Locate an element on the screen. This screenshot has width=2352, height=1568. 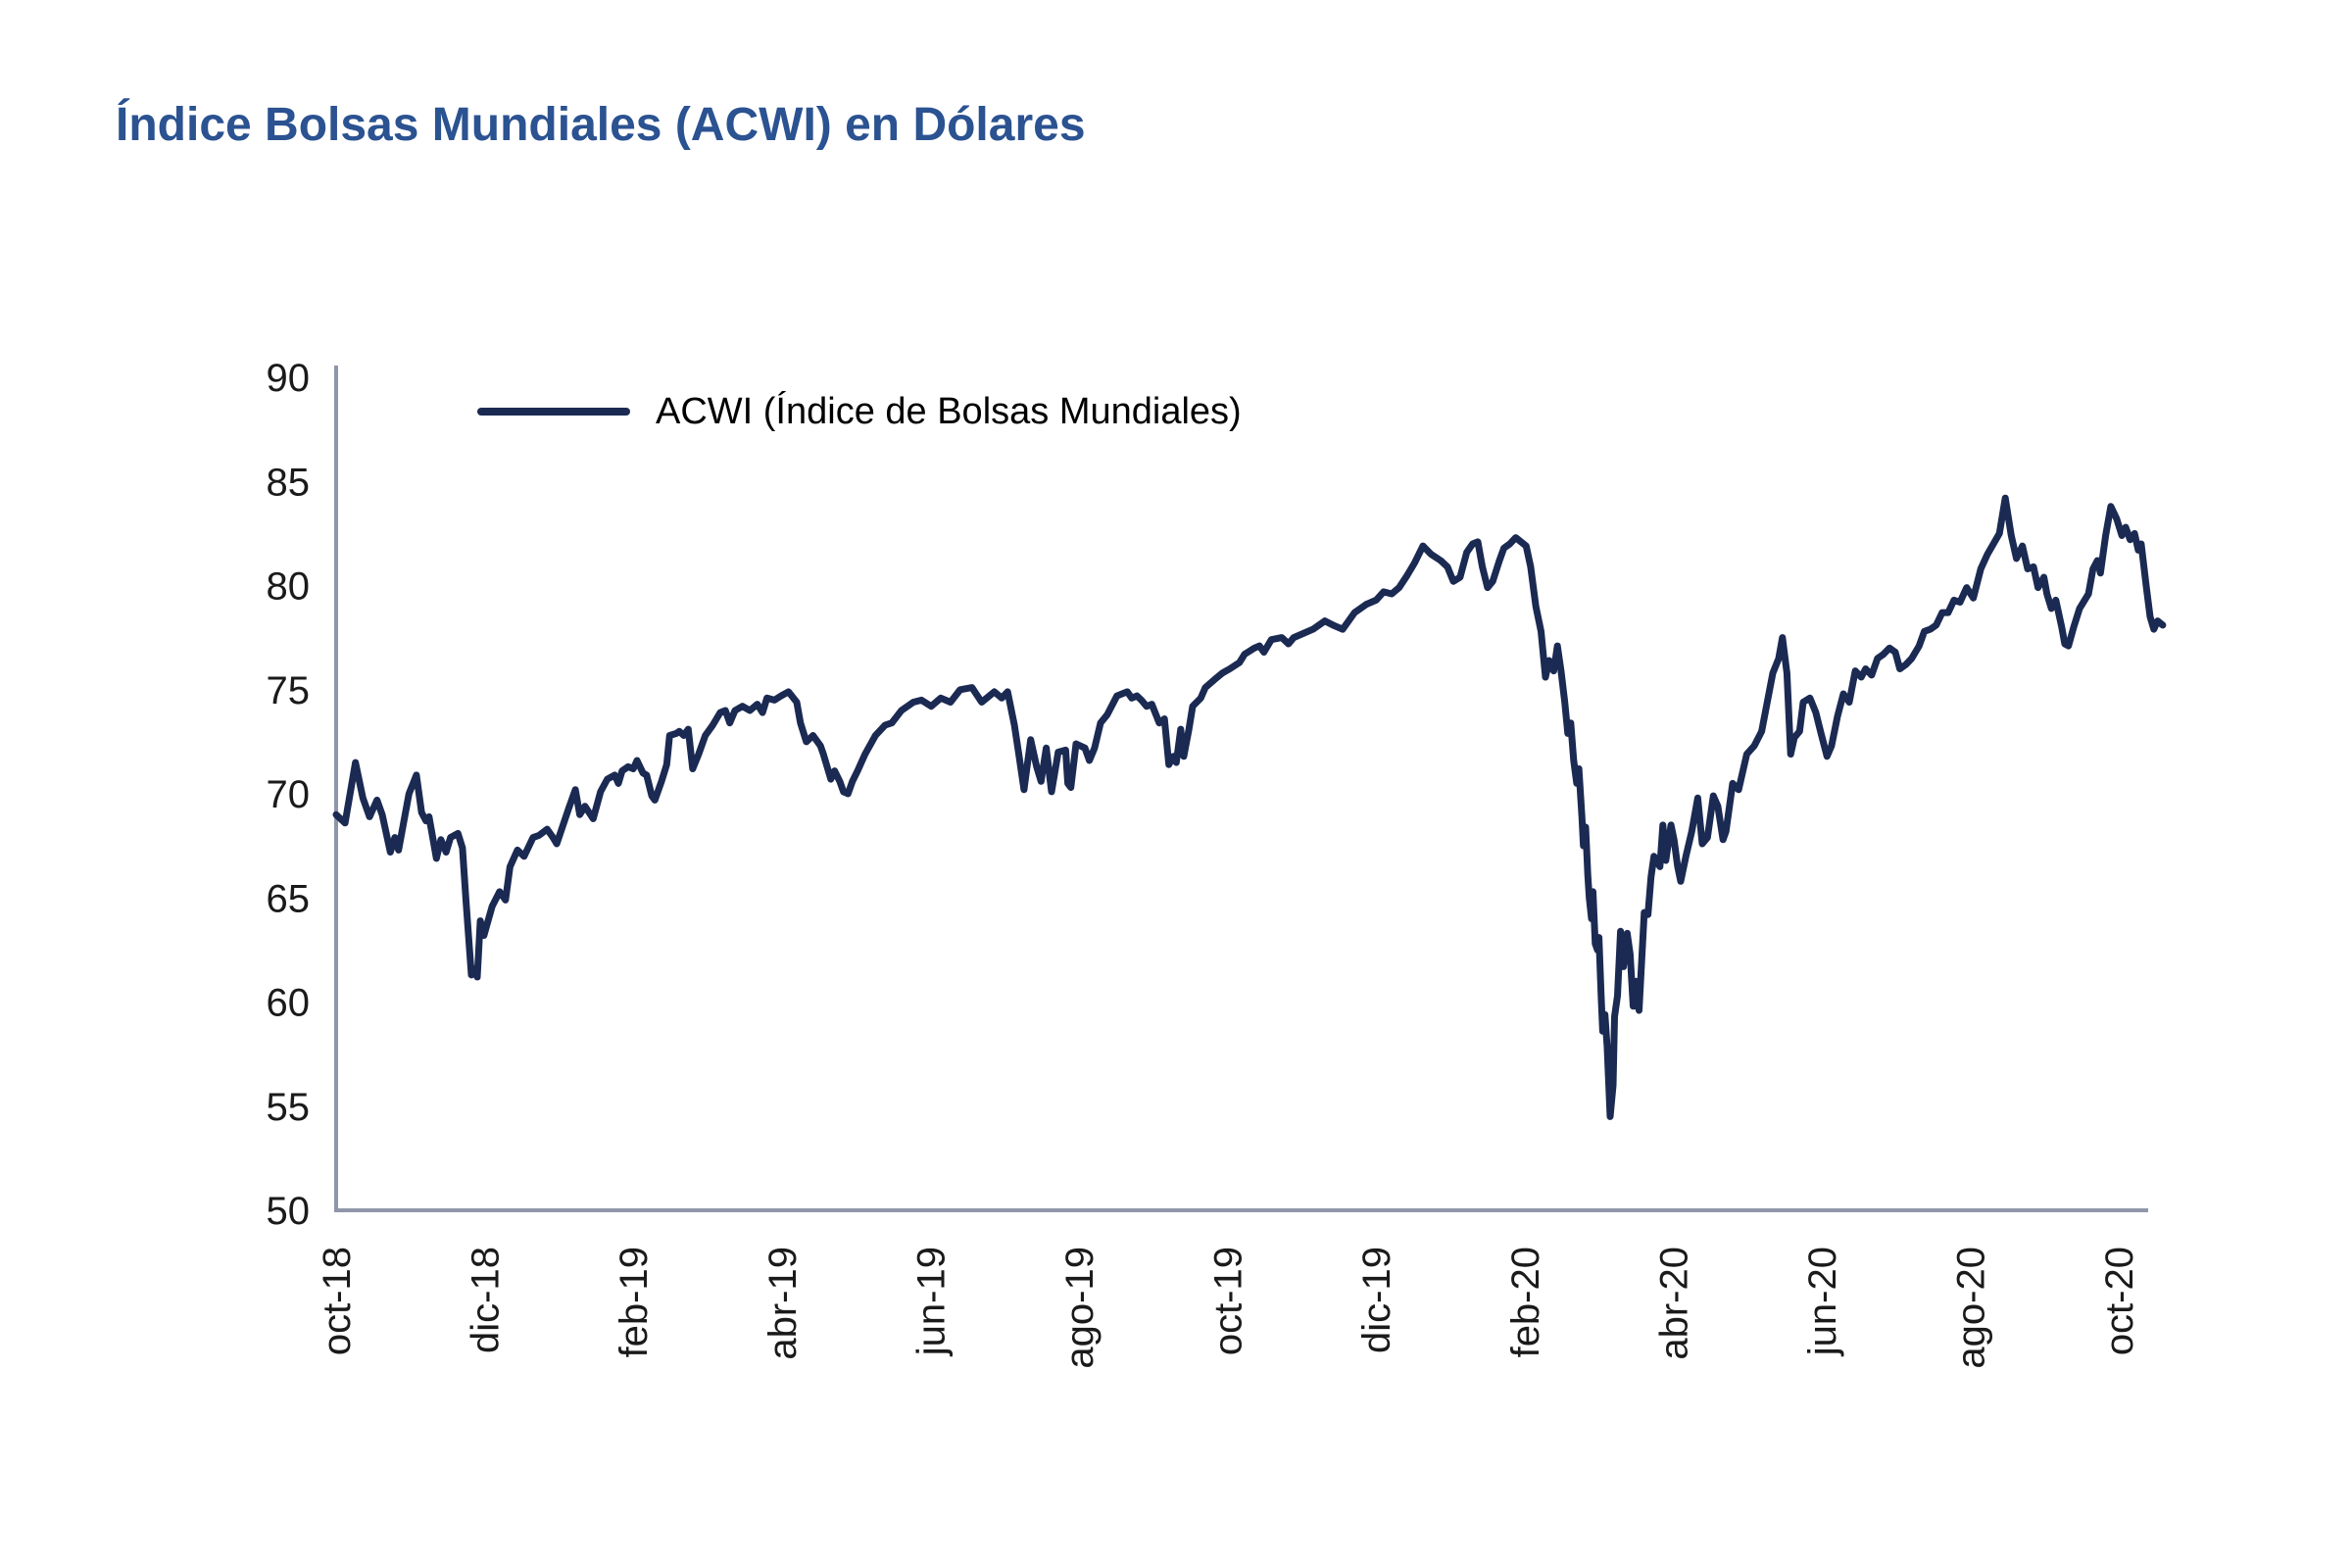
x-axis-tick-label: oct-18 is located at coordinates (337, 1301).